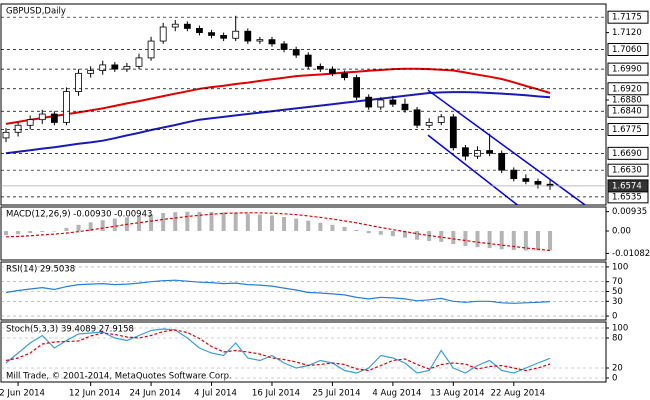 This screenshot has height=400, width=650. I want to click on level-label: 1.6920, so click(627, 89).